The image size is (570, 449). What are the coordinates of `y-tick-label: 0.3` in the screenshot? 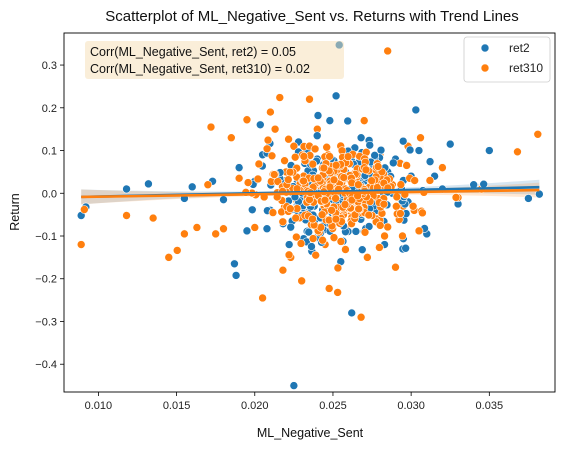 It's located at (49, 66).